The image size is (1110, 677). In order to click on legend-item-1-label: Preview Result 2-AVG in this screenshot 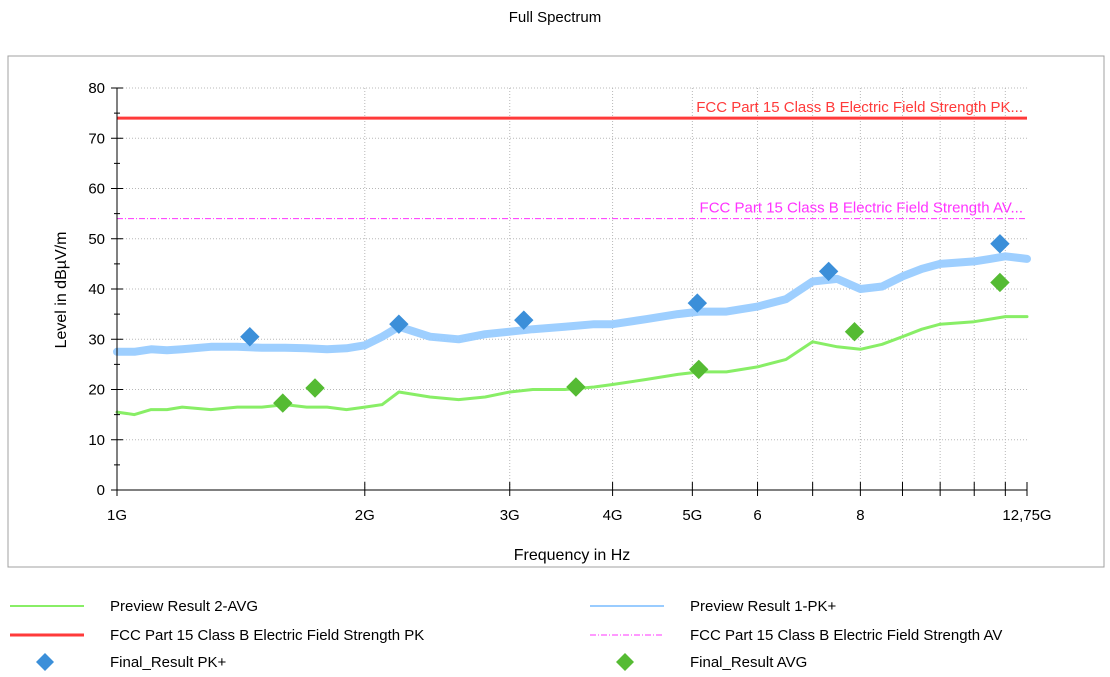, I will do `click(184, 606)`.